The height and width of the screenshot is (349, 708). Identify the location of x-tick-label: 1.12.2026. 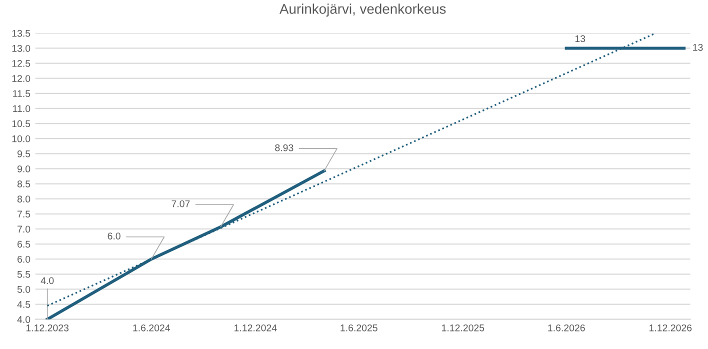
(671, 328).